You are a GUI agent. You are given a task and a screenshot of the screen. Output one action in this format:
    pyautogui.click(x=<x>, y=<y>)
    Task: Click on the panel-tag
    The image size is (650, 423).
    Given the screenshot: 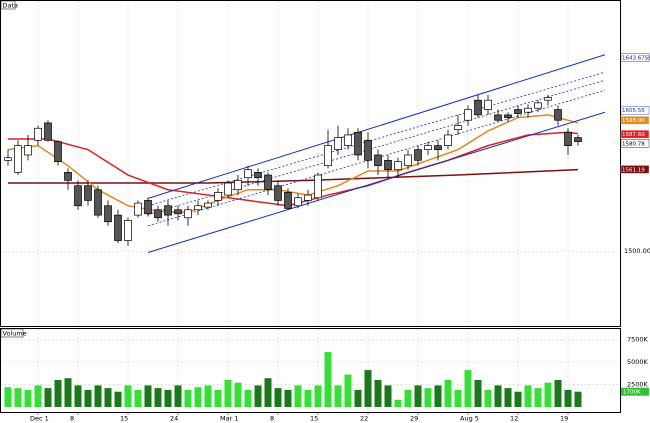 What is the action you would take?
    pyautogui.click(x=8, y=5)
    